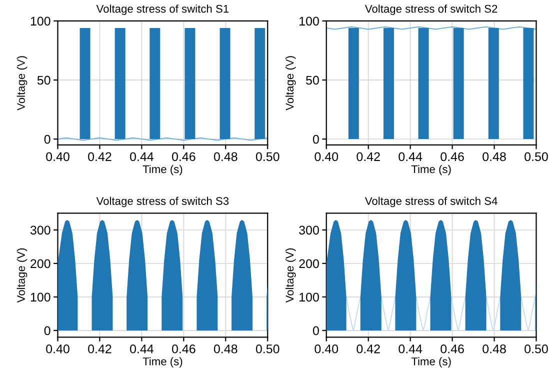 The width and height of the screenshot is (550, 381). What do you see at coordinates (162, 9) in the screenshot?
I see `chart-title: Voltage stress of switch S1` at bounding box center [162, 9].